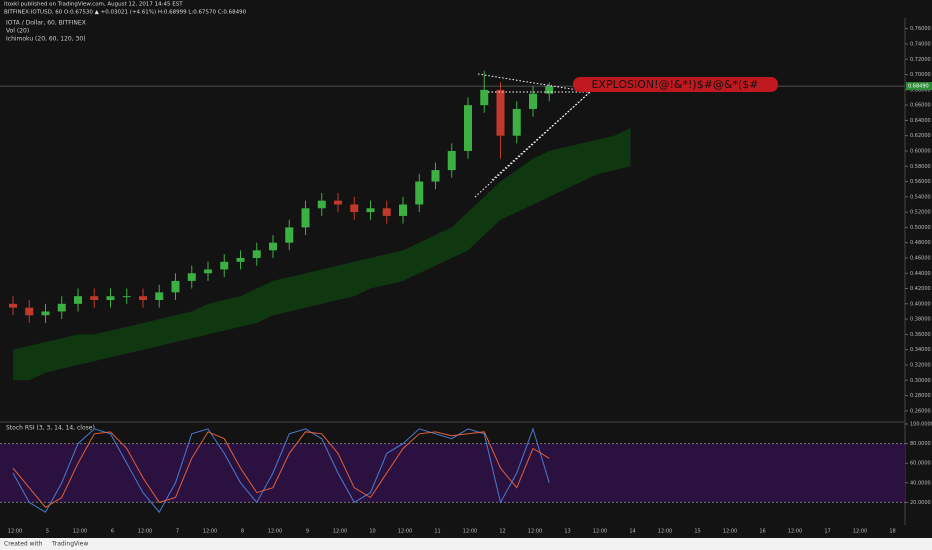 Image resolution: width=932 pixels, height=550 pixels. I want to click on x-tick-label: 18, so click(892, 532).